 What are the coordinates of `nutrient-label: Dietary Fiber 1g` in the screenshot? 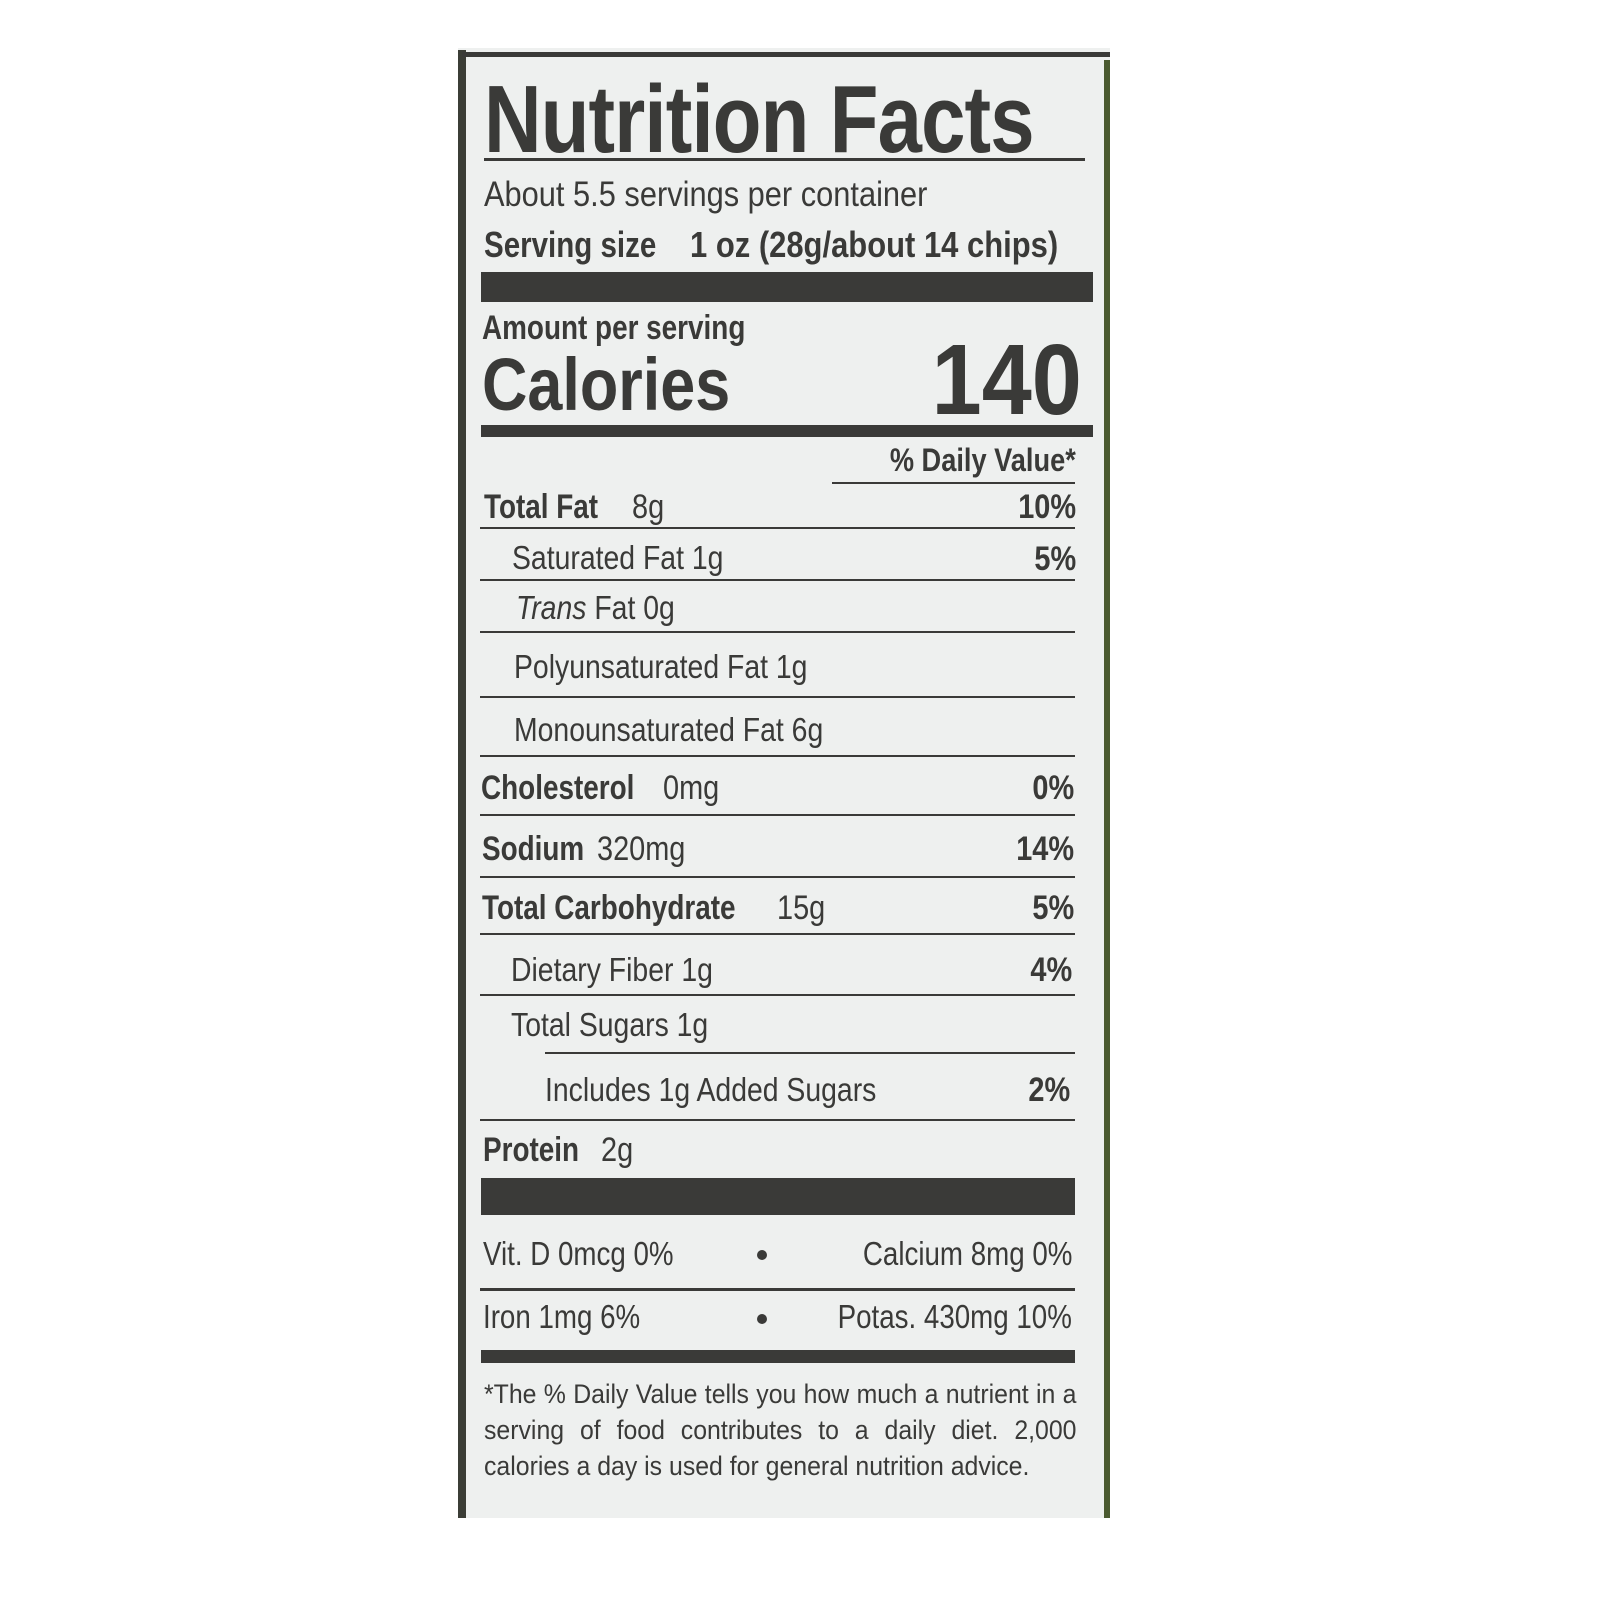 It's located at (612, 969).